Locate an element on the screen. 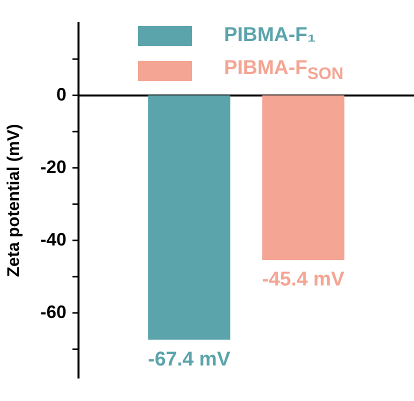 Image resolution: width=414 pixels, height=401 pixels. data-label: -45.4 mV is located at coordinates (304, 279).